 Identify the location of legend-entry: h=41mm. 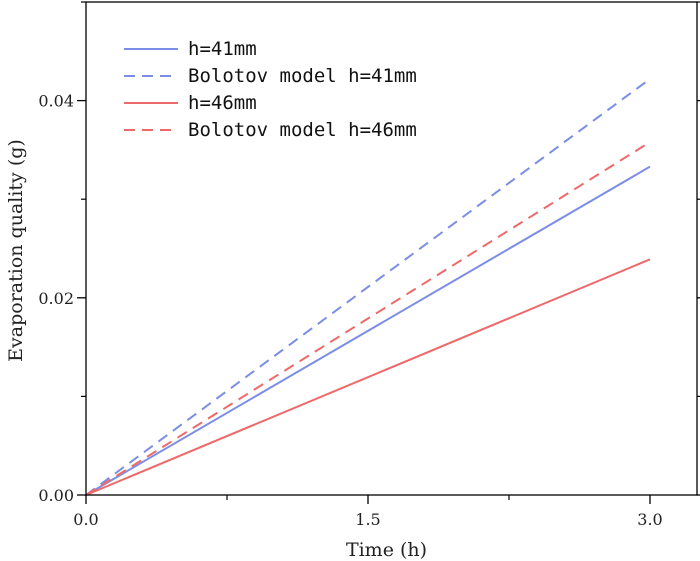
(190, 49).